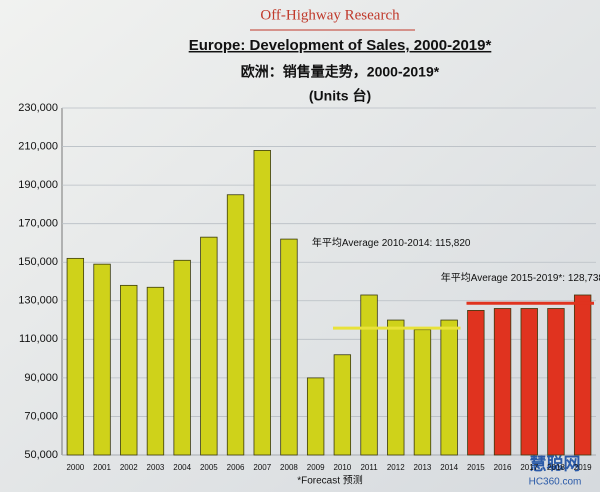 The width and height of the screenshot is (600, 492). I want to click on x-tick-label: 2003, so click(156, 467).